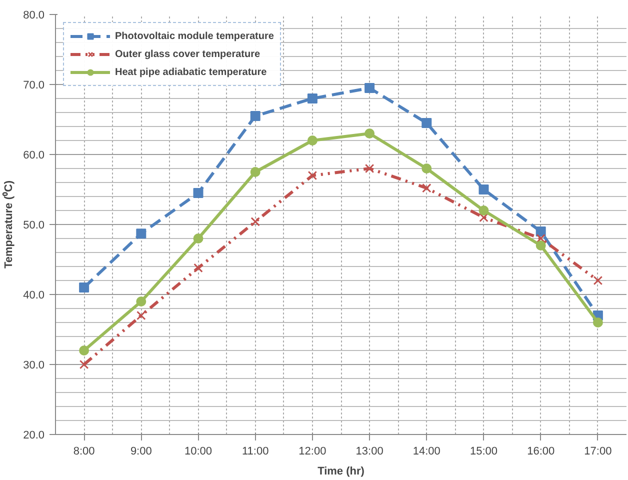  I want to click on legend-label: Heat pipe adiabatic temperature, so click(191, 72).